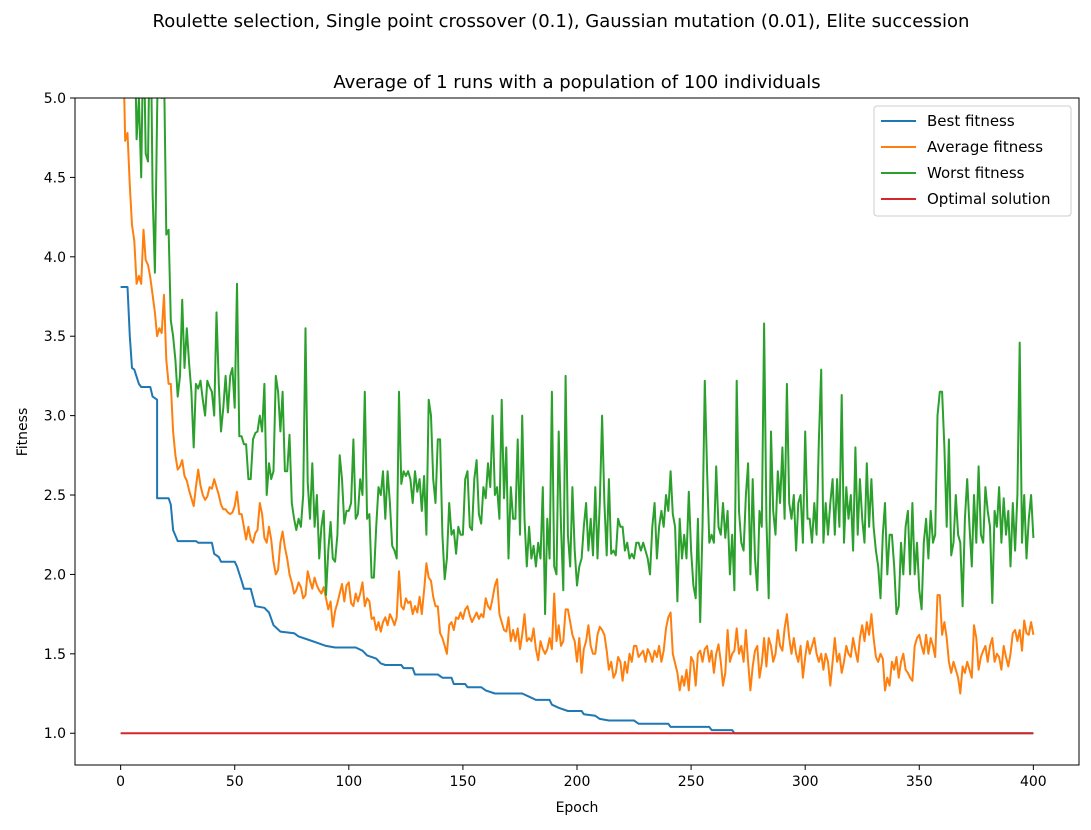 Image resolution: width=1091 pixels, height=830 pixels. Describe the element at coordinates (55, 99) in the screenshot. I see `y-tick-label: 5.0` at that location.